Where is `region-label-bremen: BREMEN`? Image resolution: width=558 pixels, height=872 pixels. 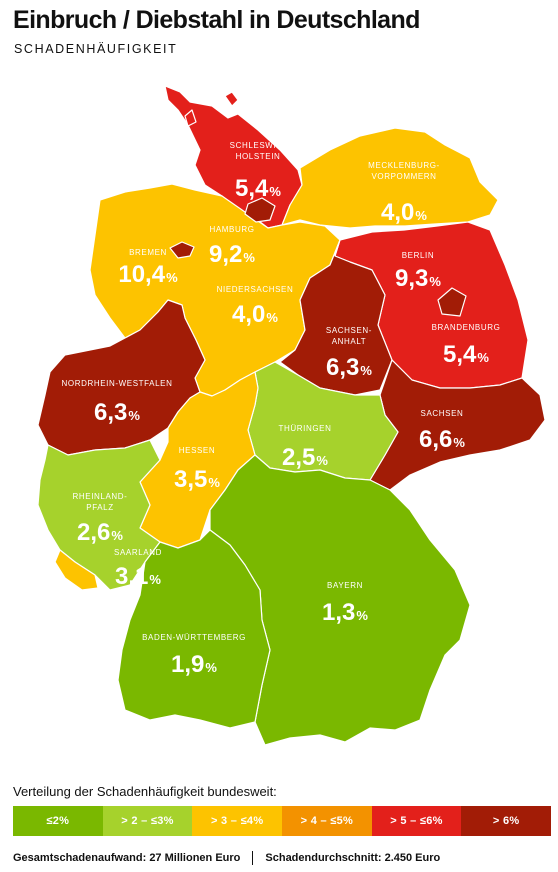
region-label-bremen: BREMEN is located at coordinates (148, 252).